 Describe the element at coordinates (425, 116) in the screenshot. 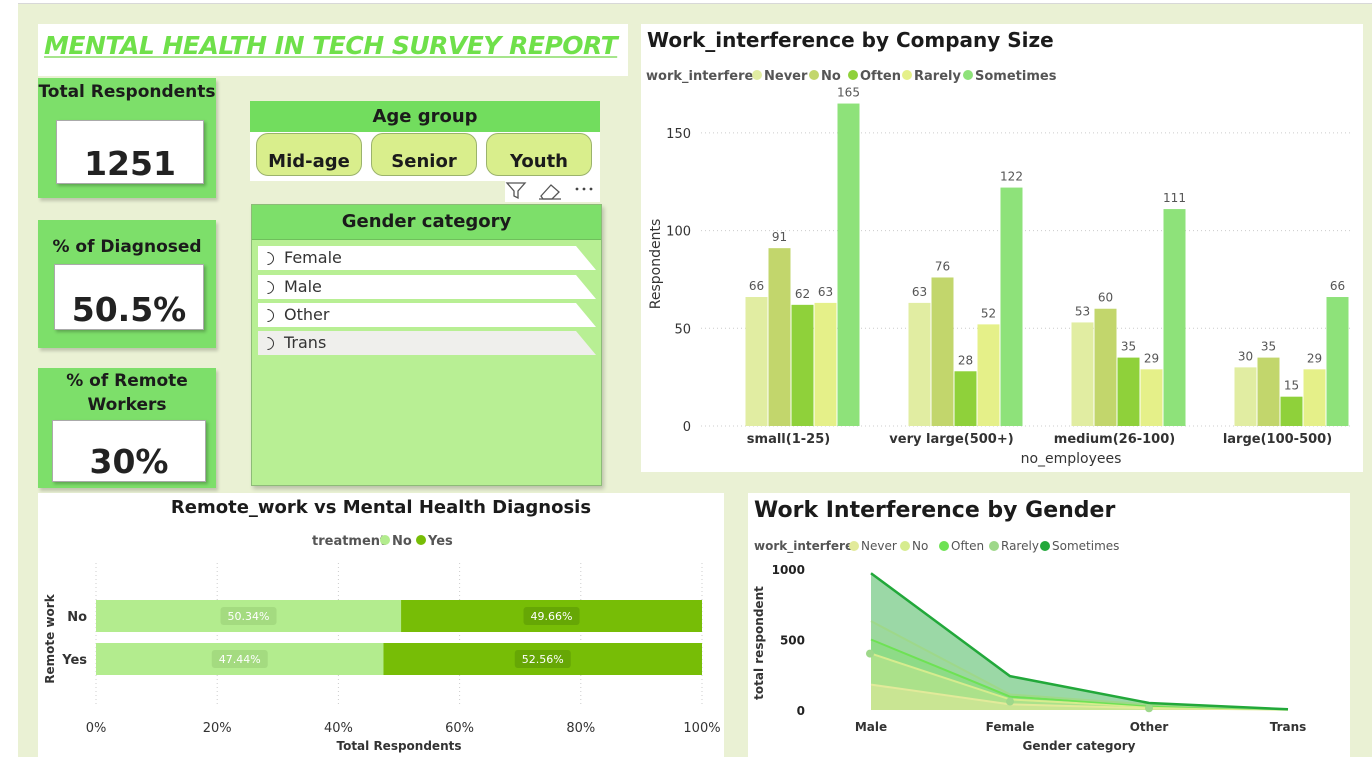

I see `age-group-title: Age group` at that location.